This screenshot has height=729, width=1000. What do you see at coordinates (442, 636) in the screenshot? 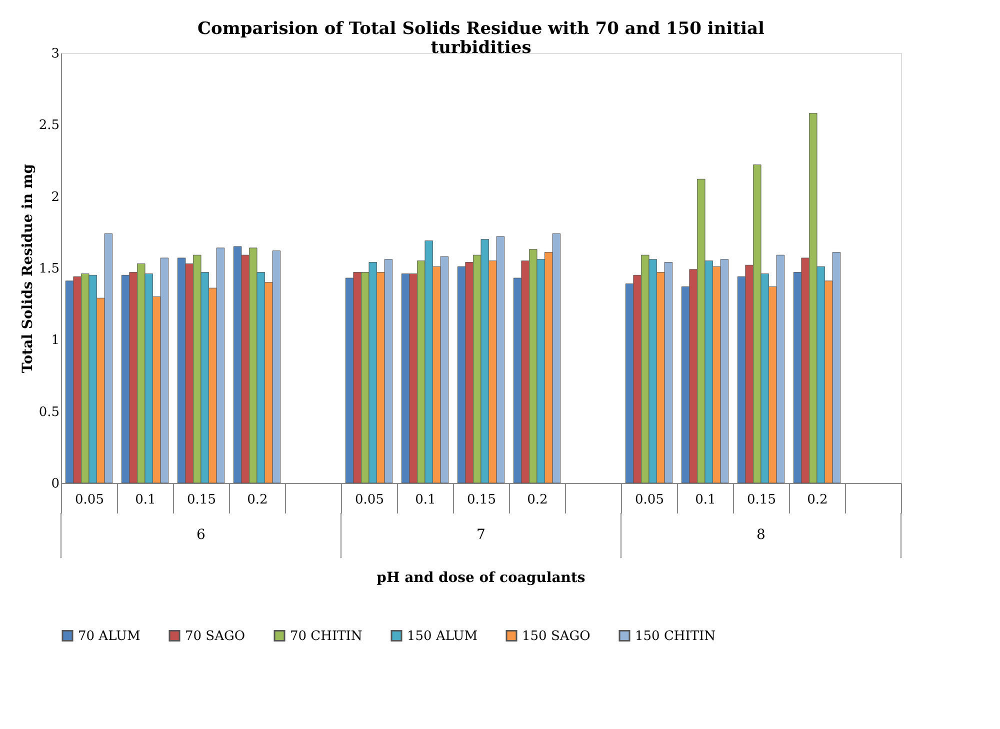
I see `legend-label: 150 ALUM` at bounding box center [442, 636].